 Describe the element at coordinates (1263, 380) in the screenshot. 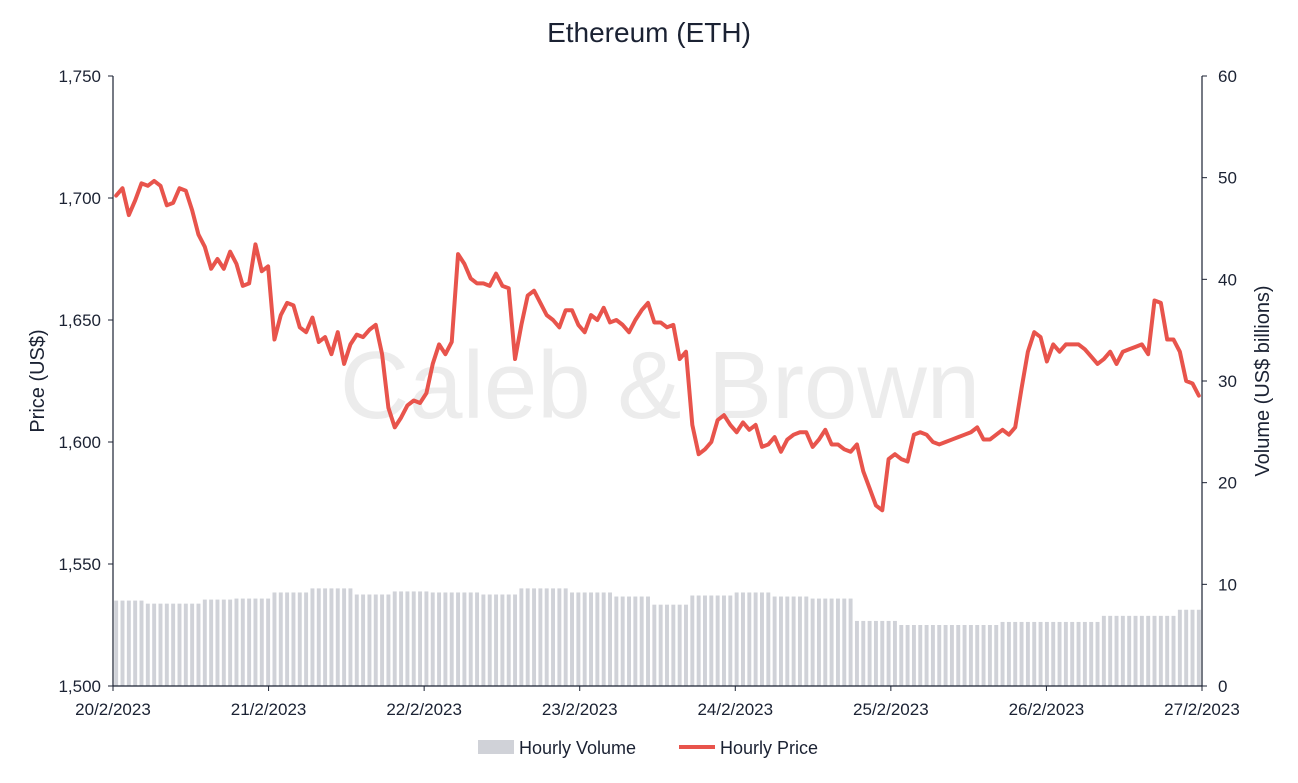

I see `y2-axis-title: Volume (US$ billions)` at that location.